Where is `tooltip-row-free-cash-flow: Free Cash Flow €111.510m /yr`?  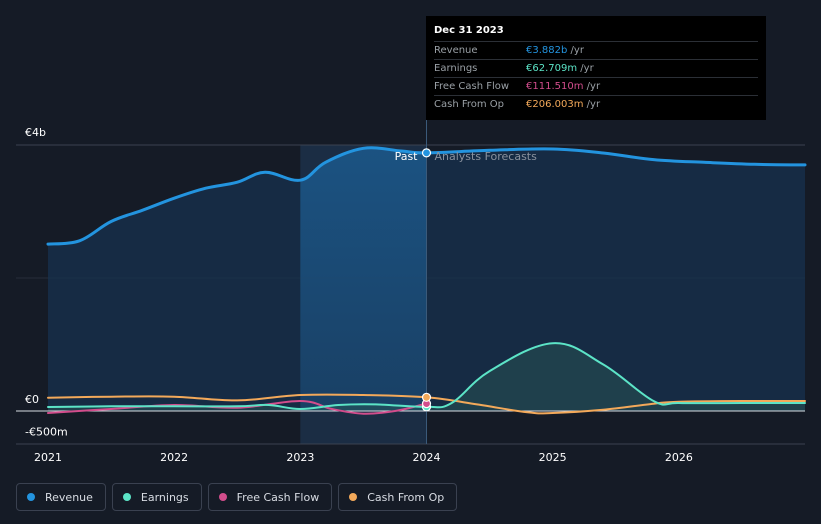
tooltip-row-free-cash-flow: Free Cash Flow €111.510m /yr is located at coordinates (596, 86).